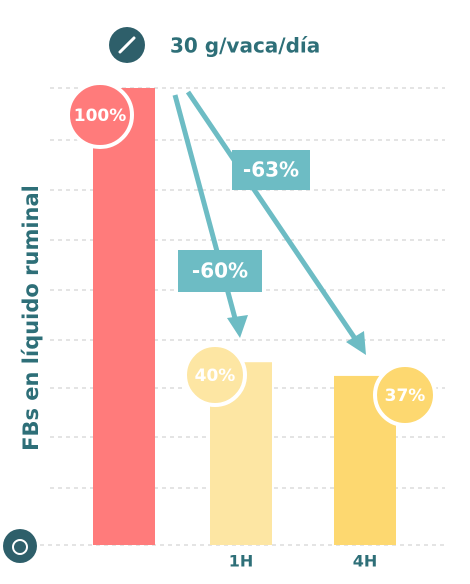 Image resolution: width=470 pixels, height=584 pixels. What do you see at coordinates (127, 45) in the screenshot?
I see `title-icon` at bounding box center [127, 45].